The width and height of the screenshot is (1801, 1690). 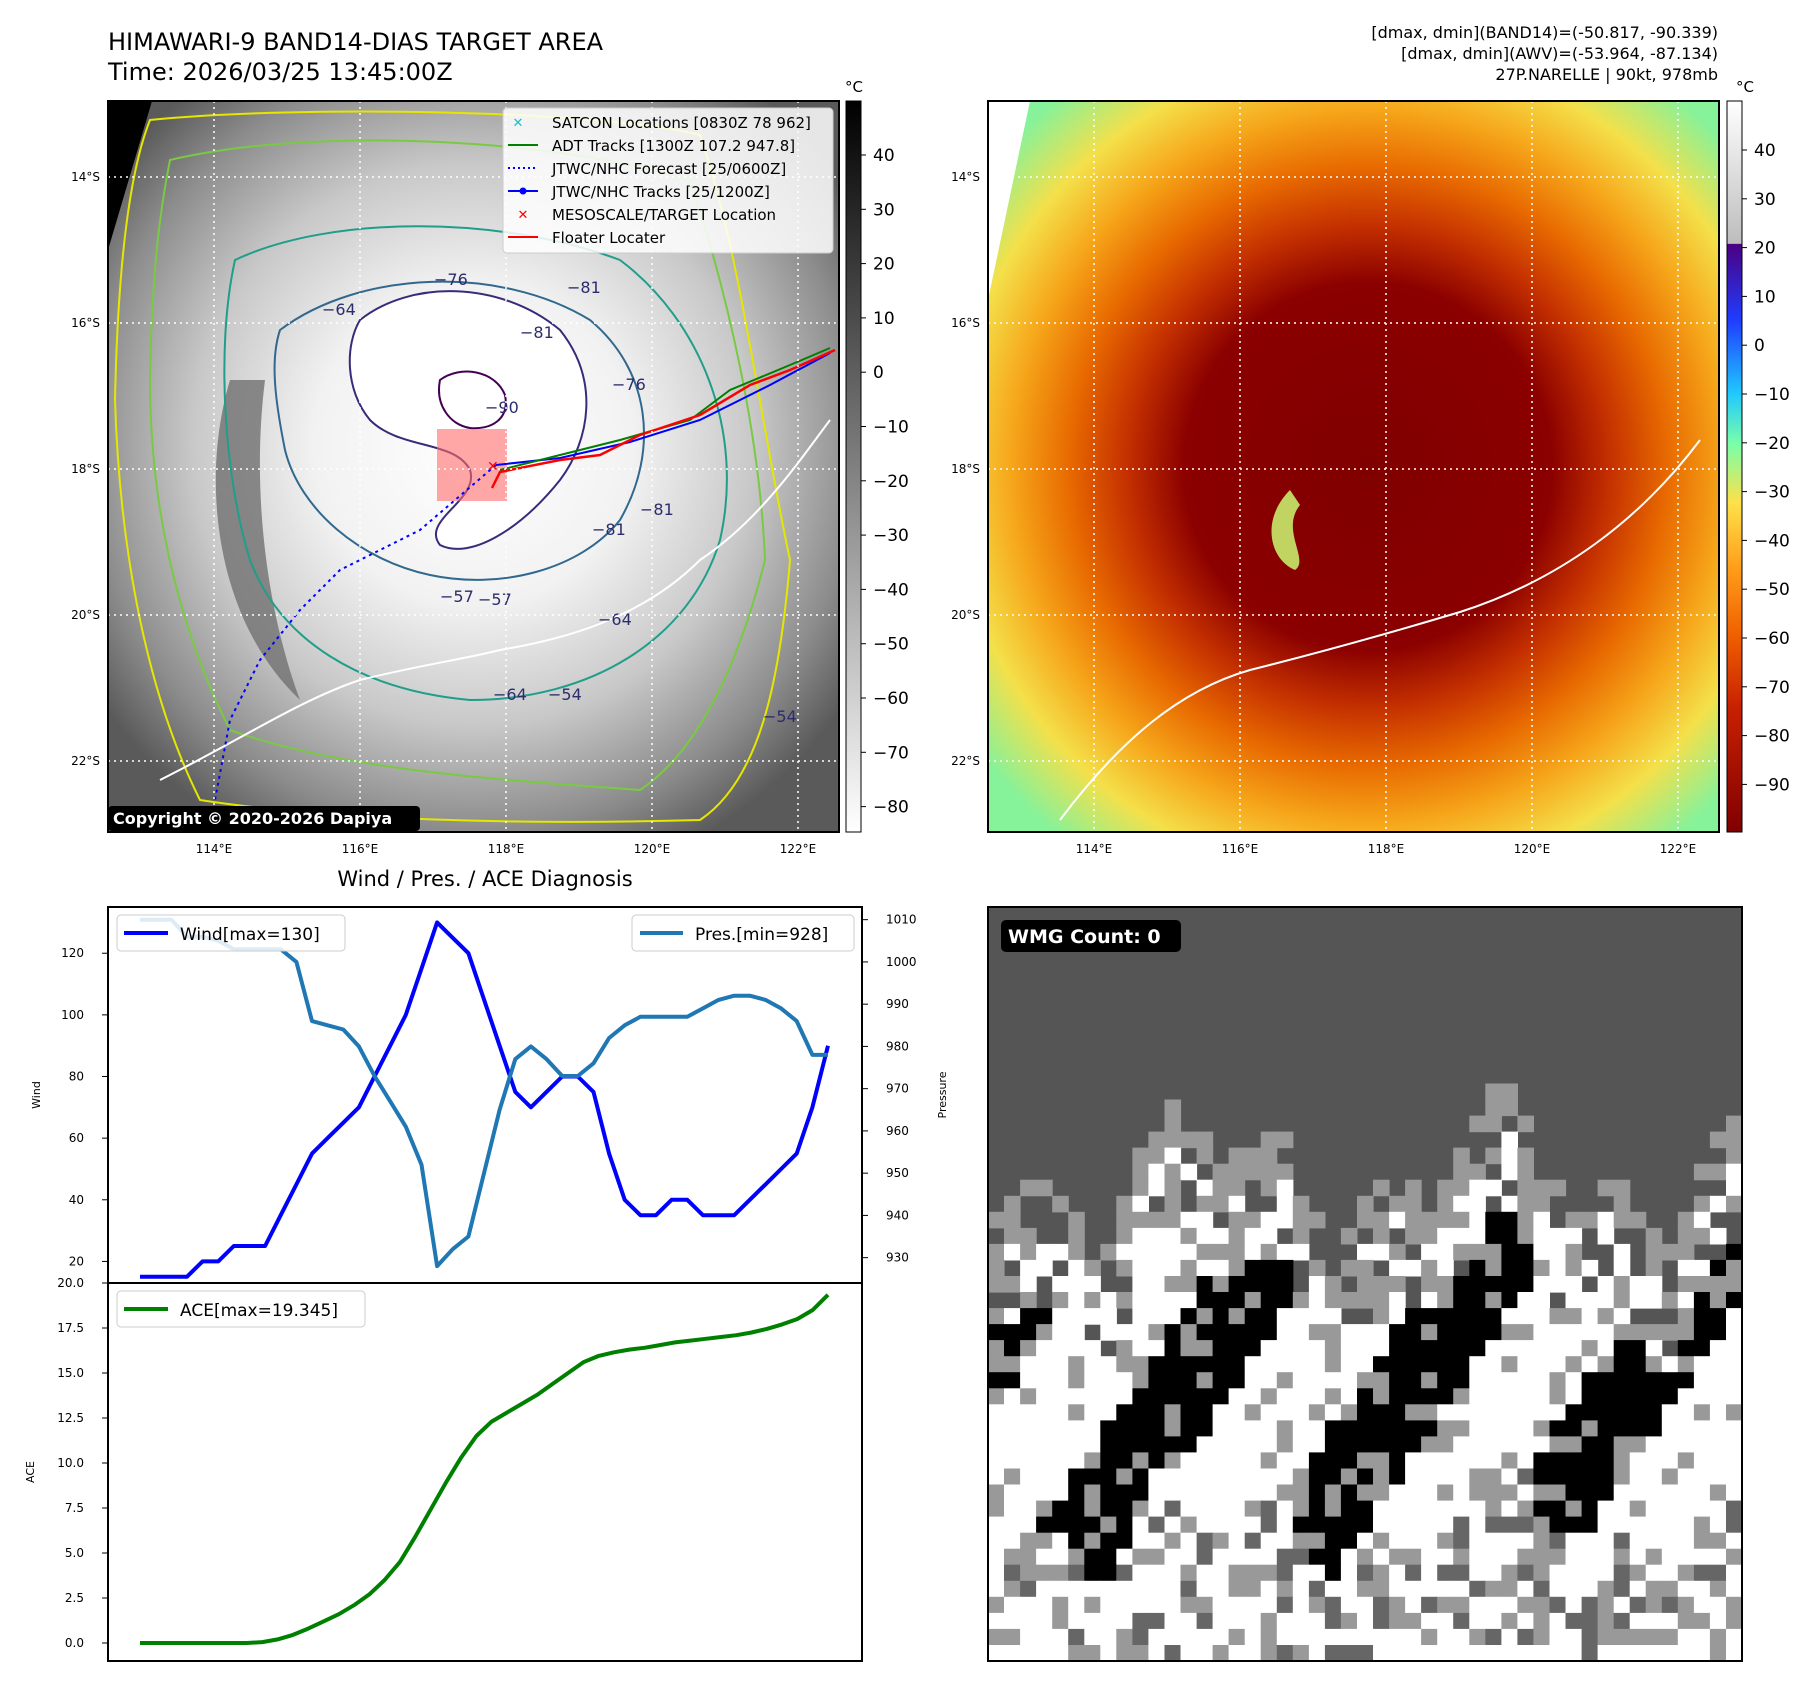 I want to click on ace-tick-label: 7.5, so click(x=74, y=1508).